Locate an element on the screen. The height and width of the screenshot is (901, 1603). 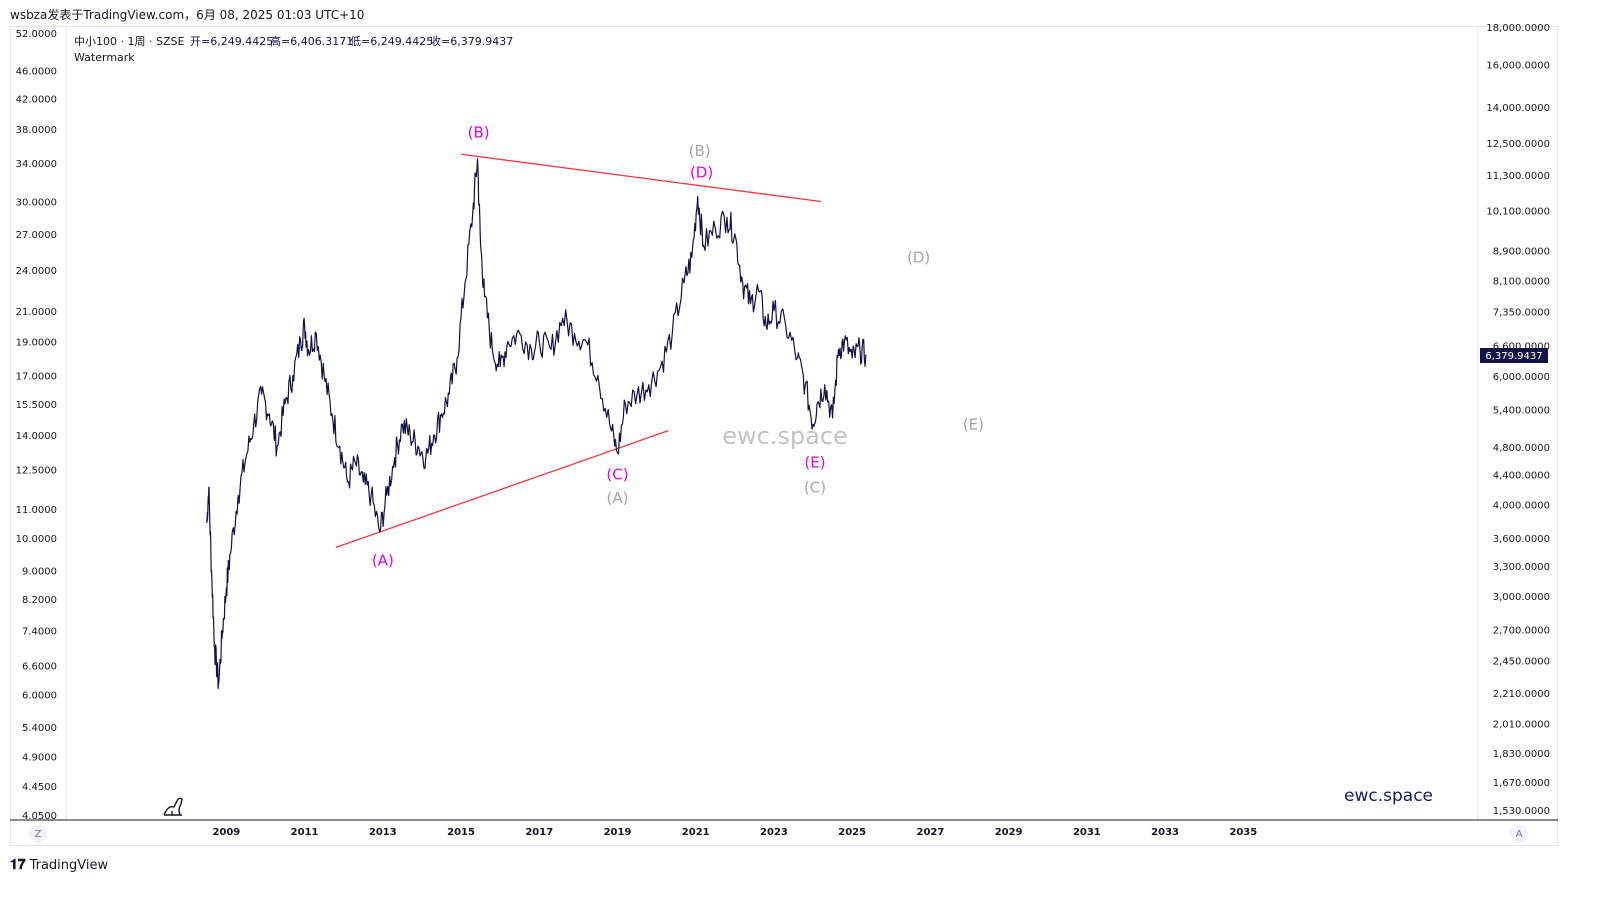
legend-close: 收=6,379.9437 is located at coordinates (471, 41).